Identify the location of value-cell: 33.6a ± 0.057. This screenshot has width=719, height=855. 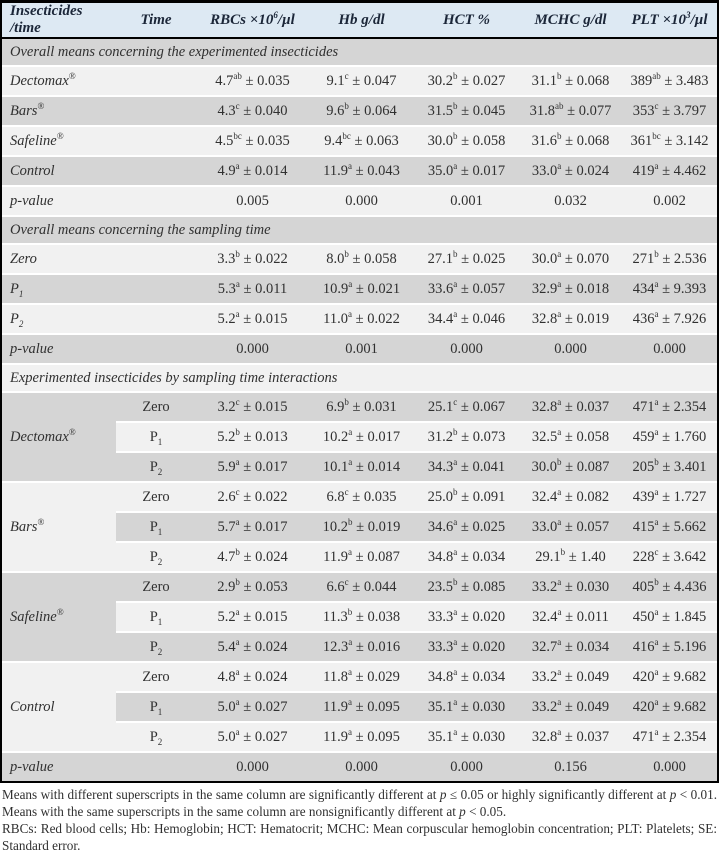
(466, 290).